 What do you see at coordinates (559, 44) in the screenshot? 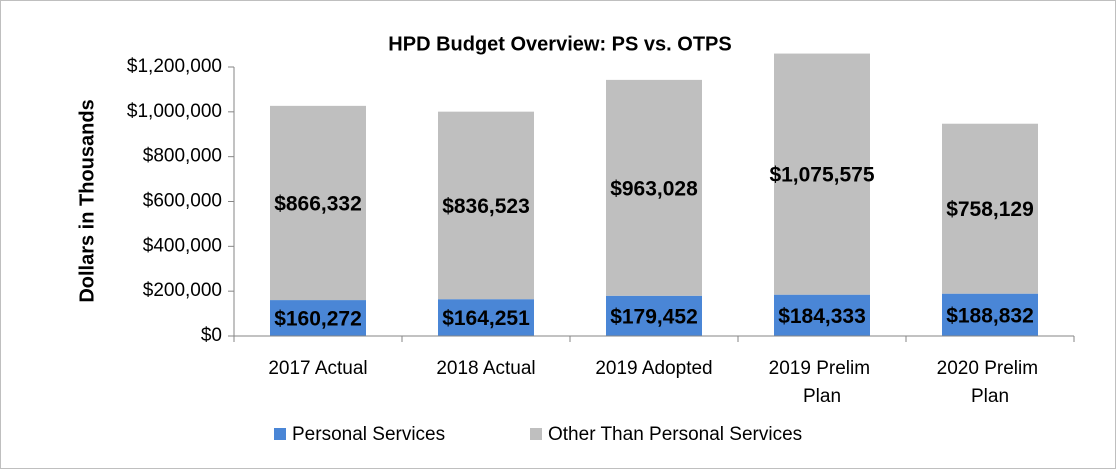
I see `chart-title: HPD Budget Overview: PS vs. OTPS` at bounding box center [559, 44].